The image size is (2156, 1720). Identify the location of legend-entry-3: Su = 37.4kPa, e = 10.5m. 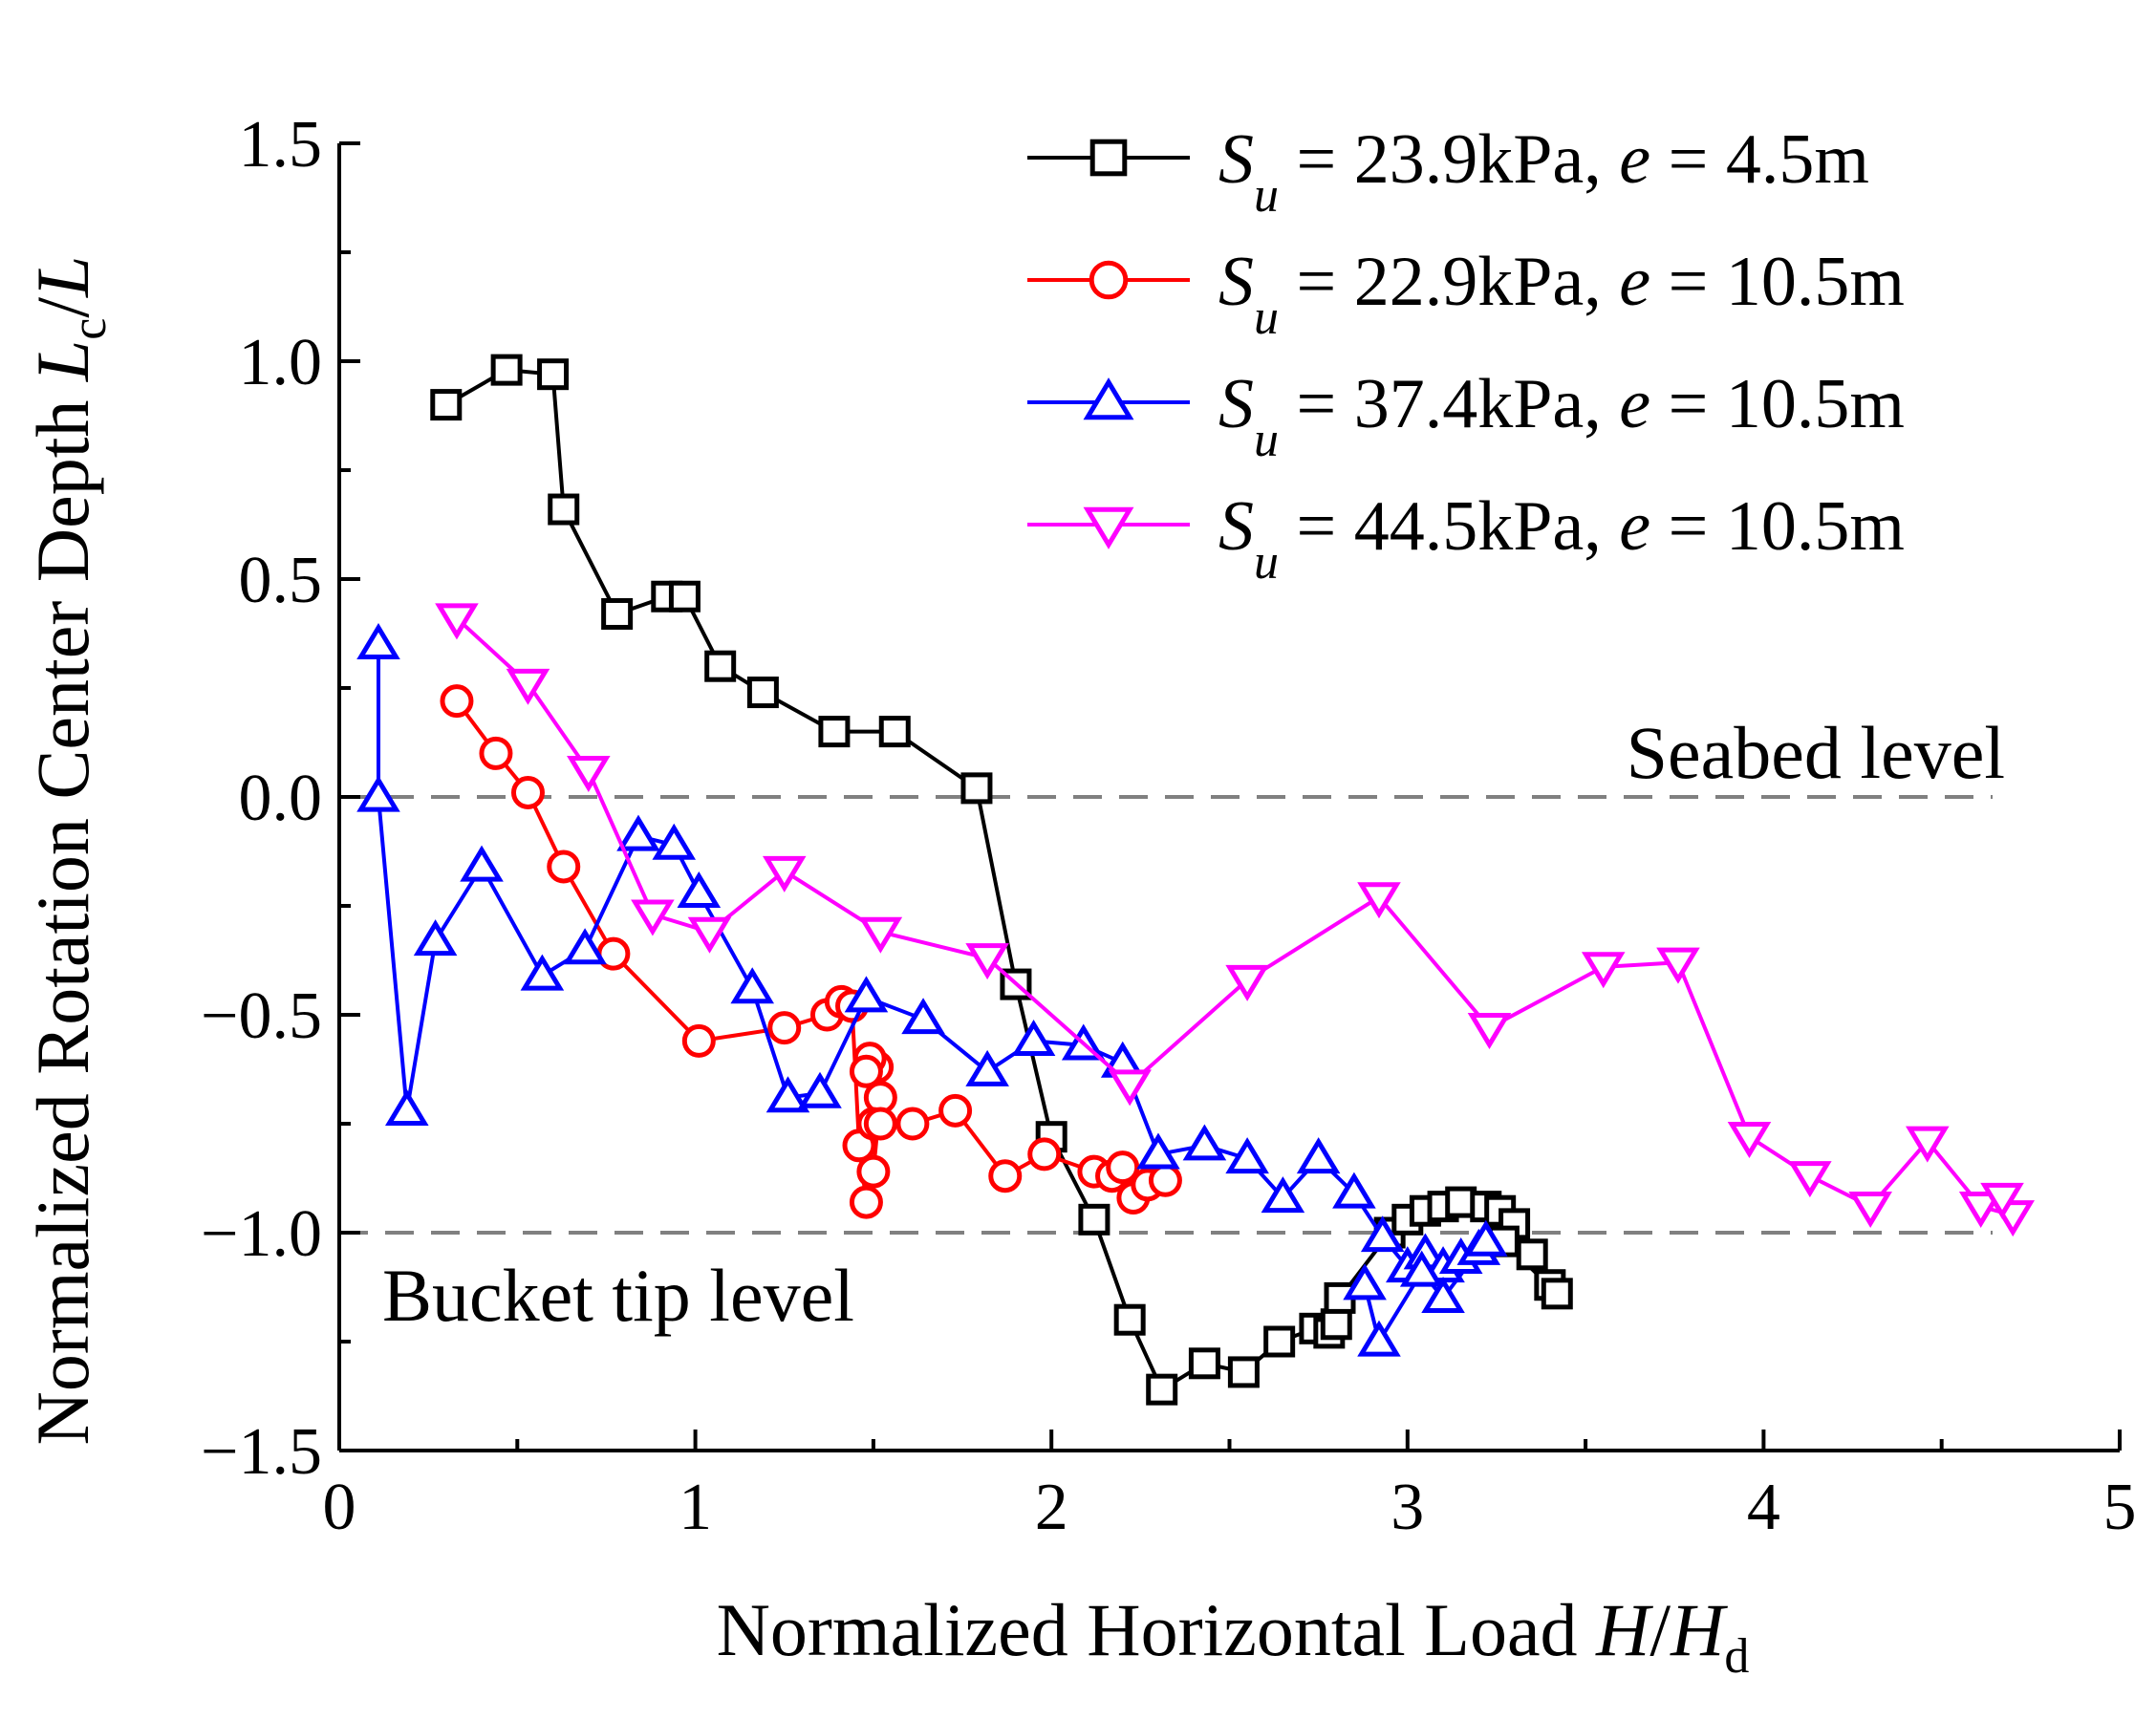
(1466, 416).